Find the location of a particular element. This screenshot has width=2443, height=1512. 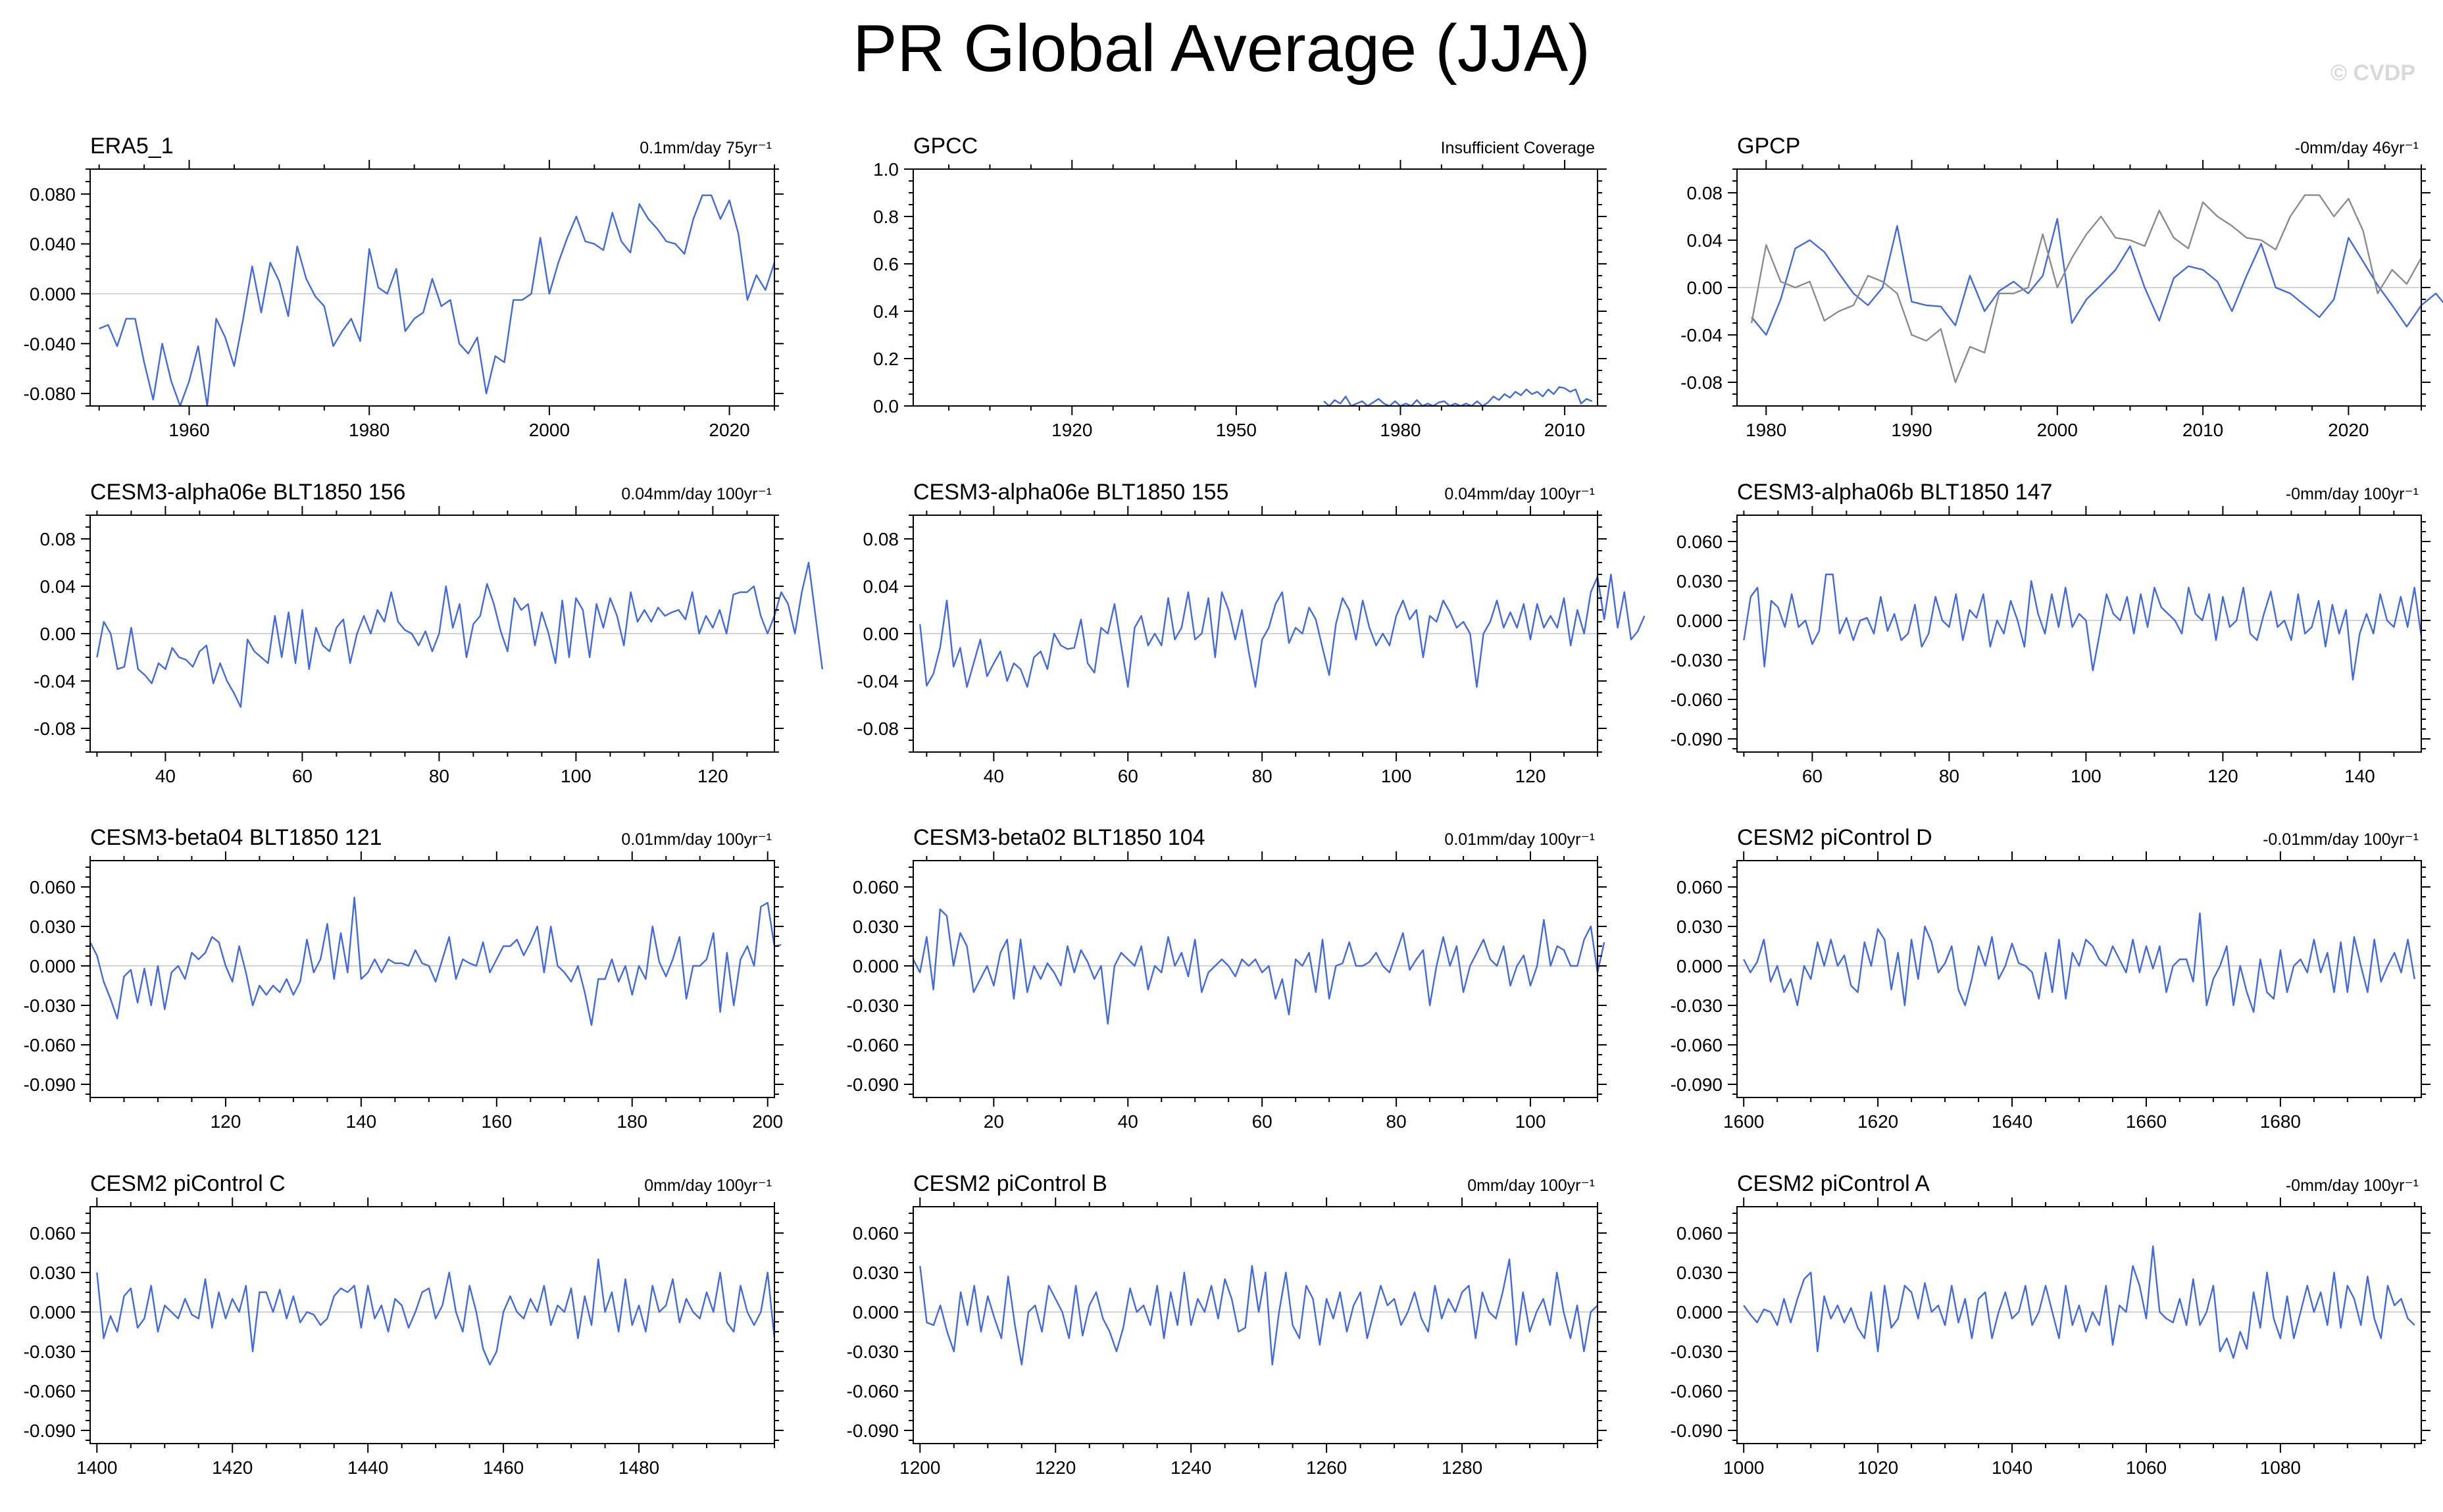

x-tick-label: 1200 is located at coordinates (919, 1467).